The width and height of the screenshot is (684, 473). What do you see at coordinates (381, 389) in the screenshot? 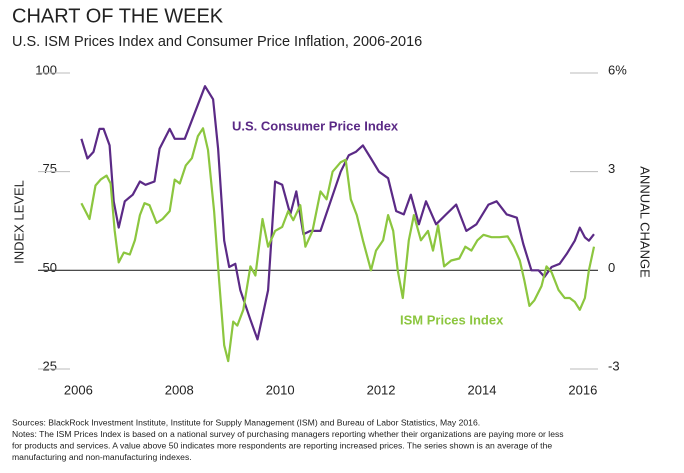
I see `x-tick-label: 2012` at bounding box center [381, 389].